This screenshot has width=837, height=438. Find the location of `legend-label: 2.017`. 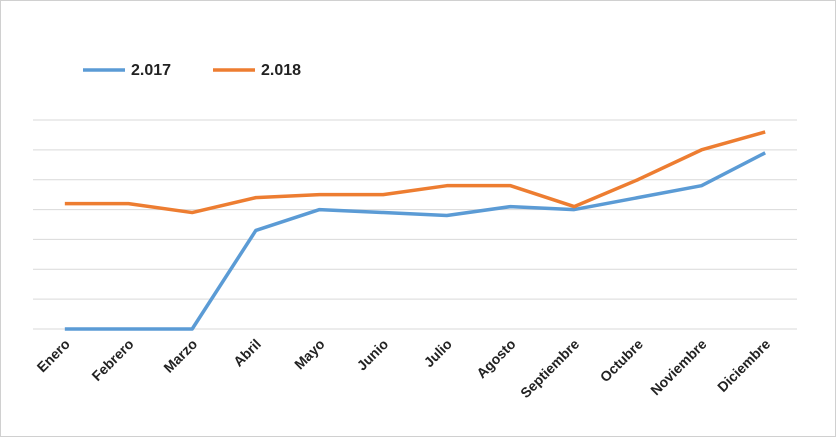

legend-label: 2.017 is located at coordinates (151, 70).